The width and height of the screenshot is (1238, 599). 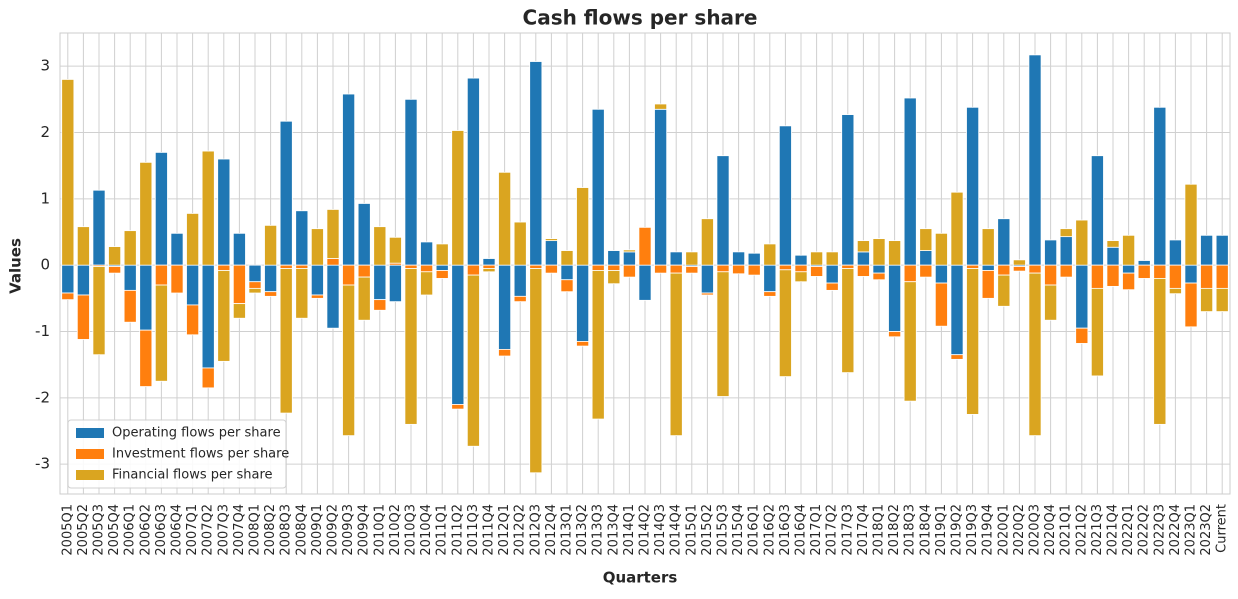 What do you see at coordinates (200, 454) in the screenshot?
I see `legend-label: Investment flows per share` at bounding box center [200, 454].